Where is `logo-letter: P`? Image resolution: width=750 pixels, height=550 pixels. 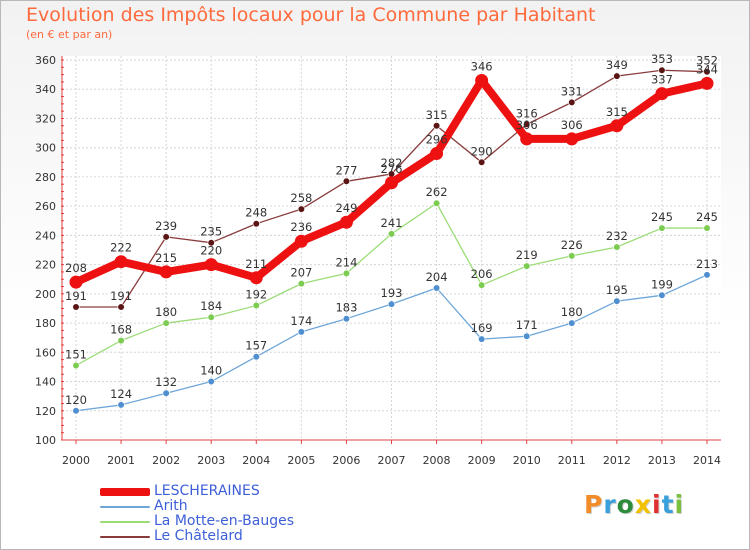
logo-letter: P is located at coordinates (594, 504).